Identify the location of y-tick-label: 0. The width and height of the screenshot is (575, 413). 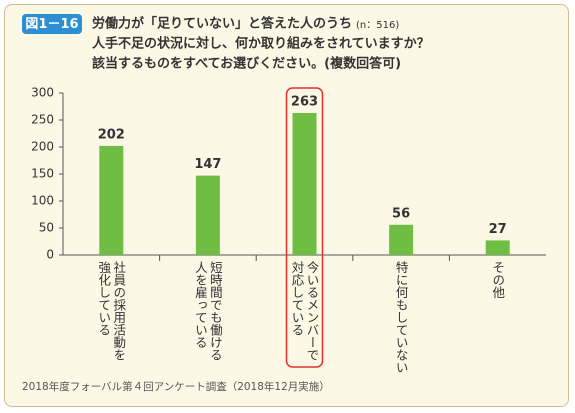
(50, 255).